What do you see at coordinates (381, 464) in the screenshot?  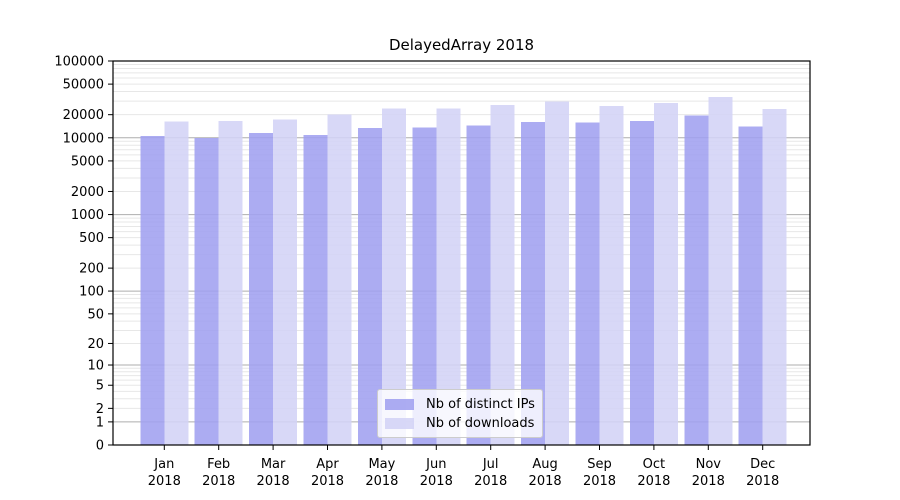 I see `x-tick-label-month: May` at bounding box center [381, 464].